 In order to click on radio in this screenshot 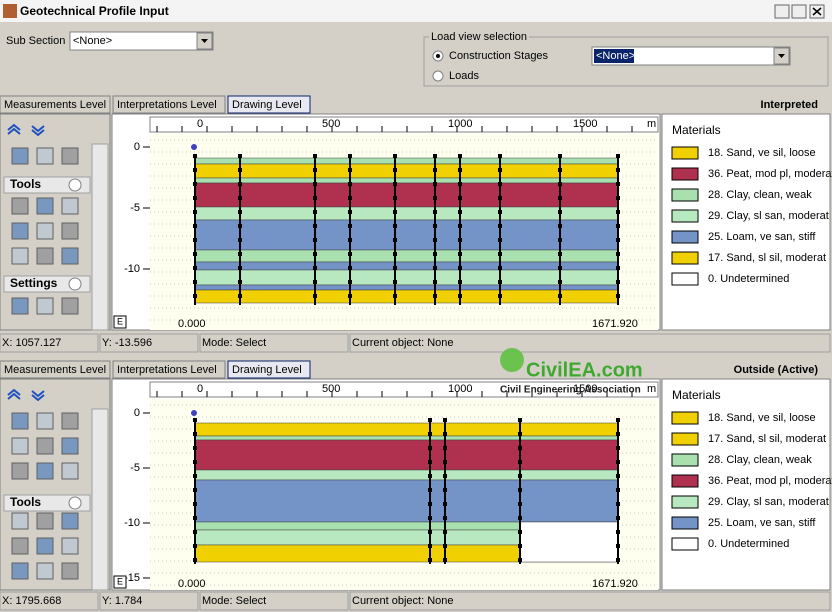, I will do `click(438, 76)`.